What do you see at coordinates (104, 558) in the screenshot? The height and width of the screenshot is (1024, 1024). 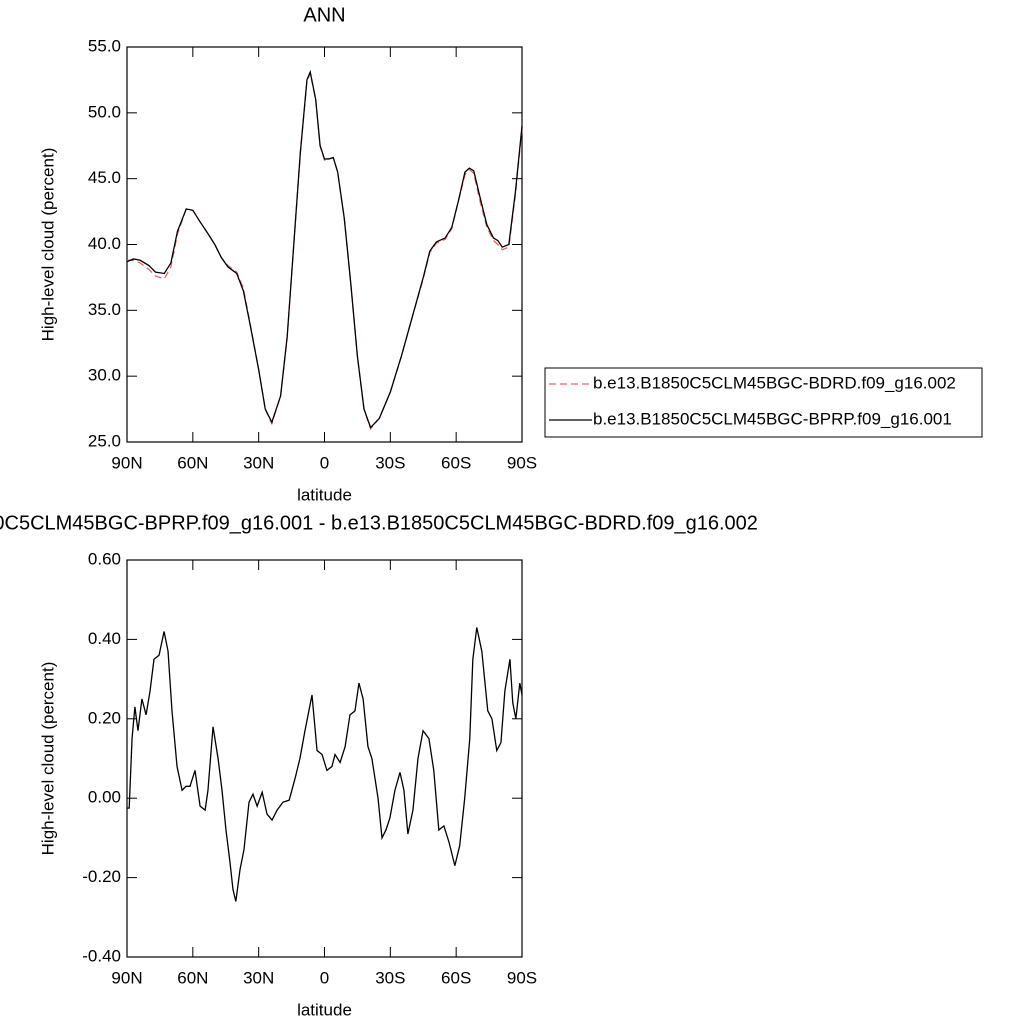 I see `y-tick-label: 0.60` at bounding box center [104, 558].